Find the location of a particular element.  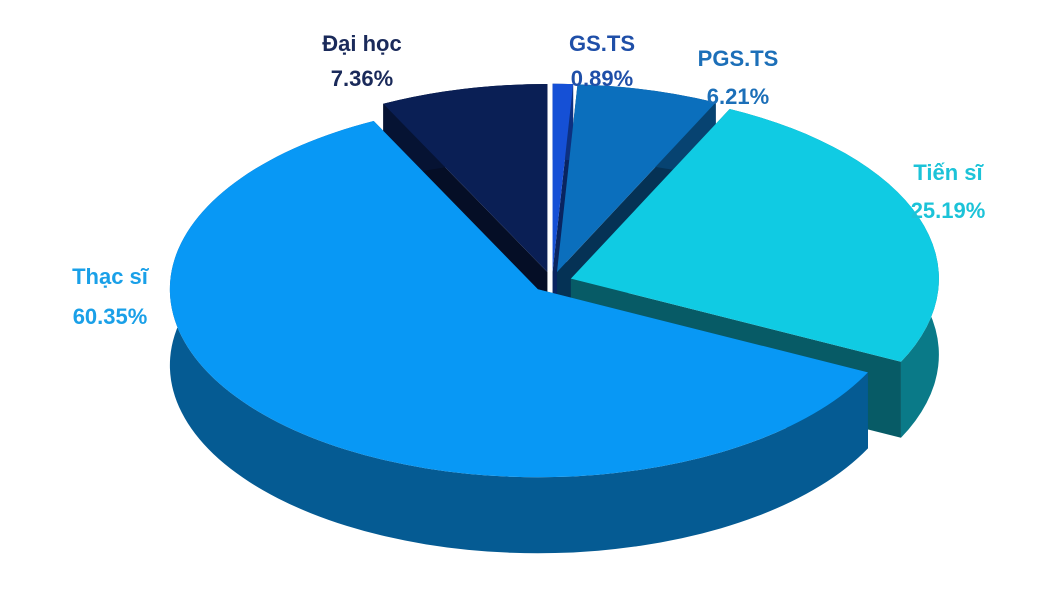

slice-label: PGS.TS is located at coordinates (738, 58).